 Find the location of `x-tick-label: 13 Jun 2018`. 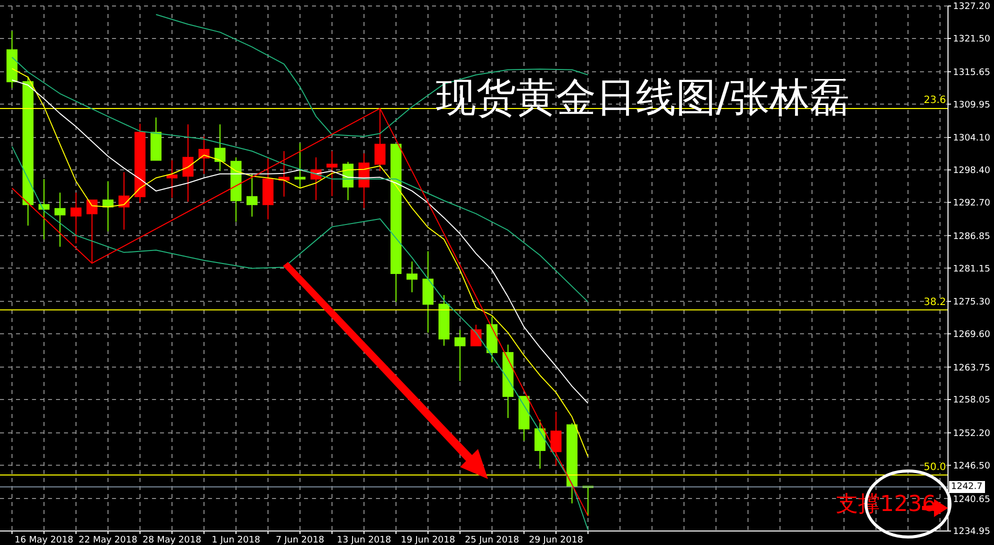

x-tick-label: 13 Jun 2018 is located at coordinates (364, 540).